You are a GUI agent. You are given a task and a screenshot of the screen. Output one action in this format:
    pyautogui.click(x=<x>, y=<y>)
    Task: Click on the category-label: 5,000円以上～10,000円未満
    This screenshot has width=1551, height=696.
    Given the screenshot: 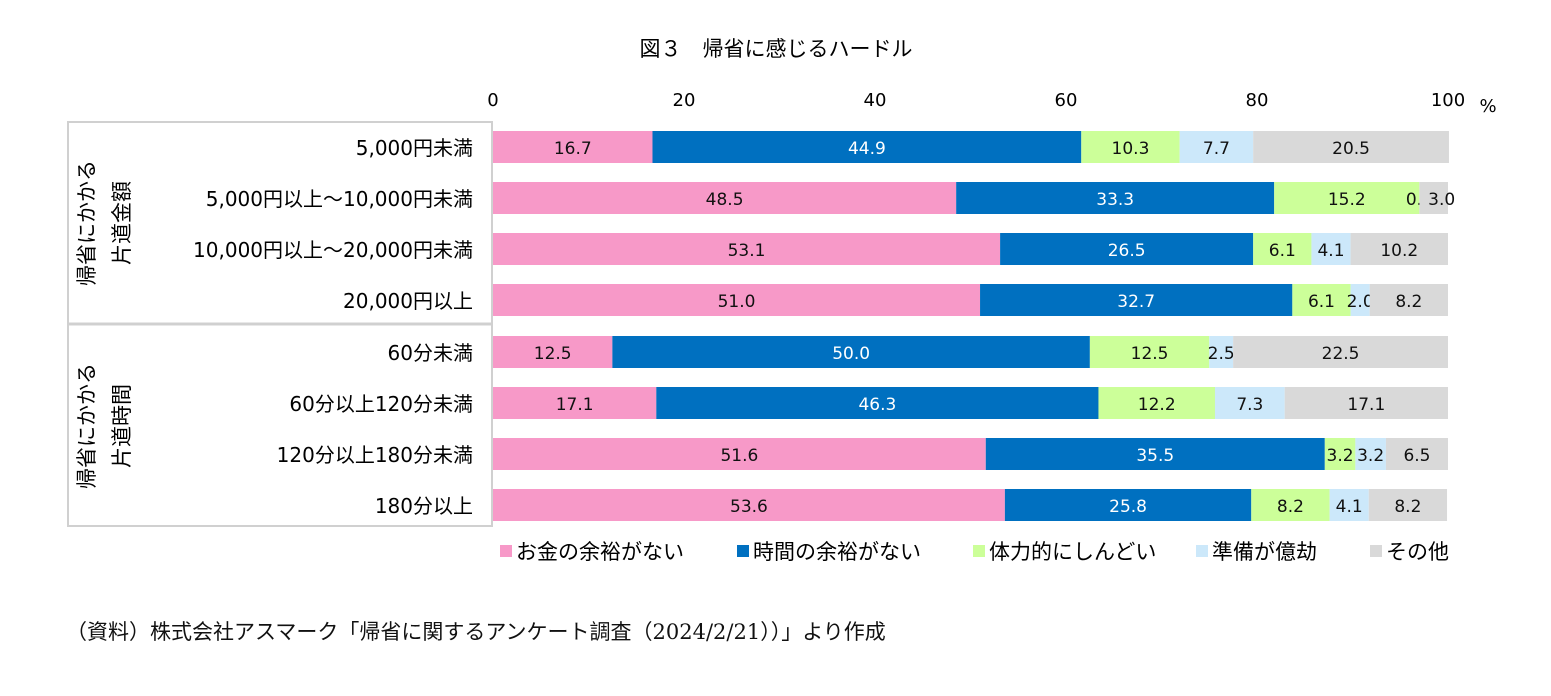 What is the action you would take?
    pyautogui.click(x=339, y=199)
    